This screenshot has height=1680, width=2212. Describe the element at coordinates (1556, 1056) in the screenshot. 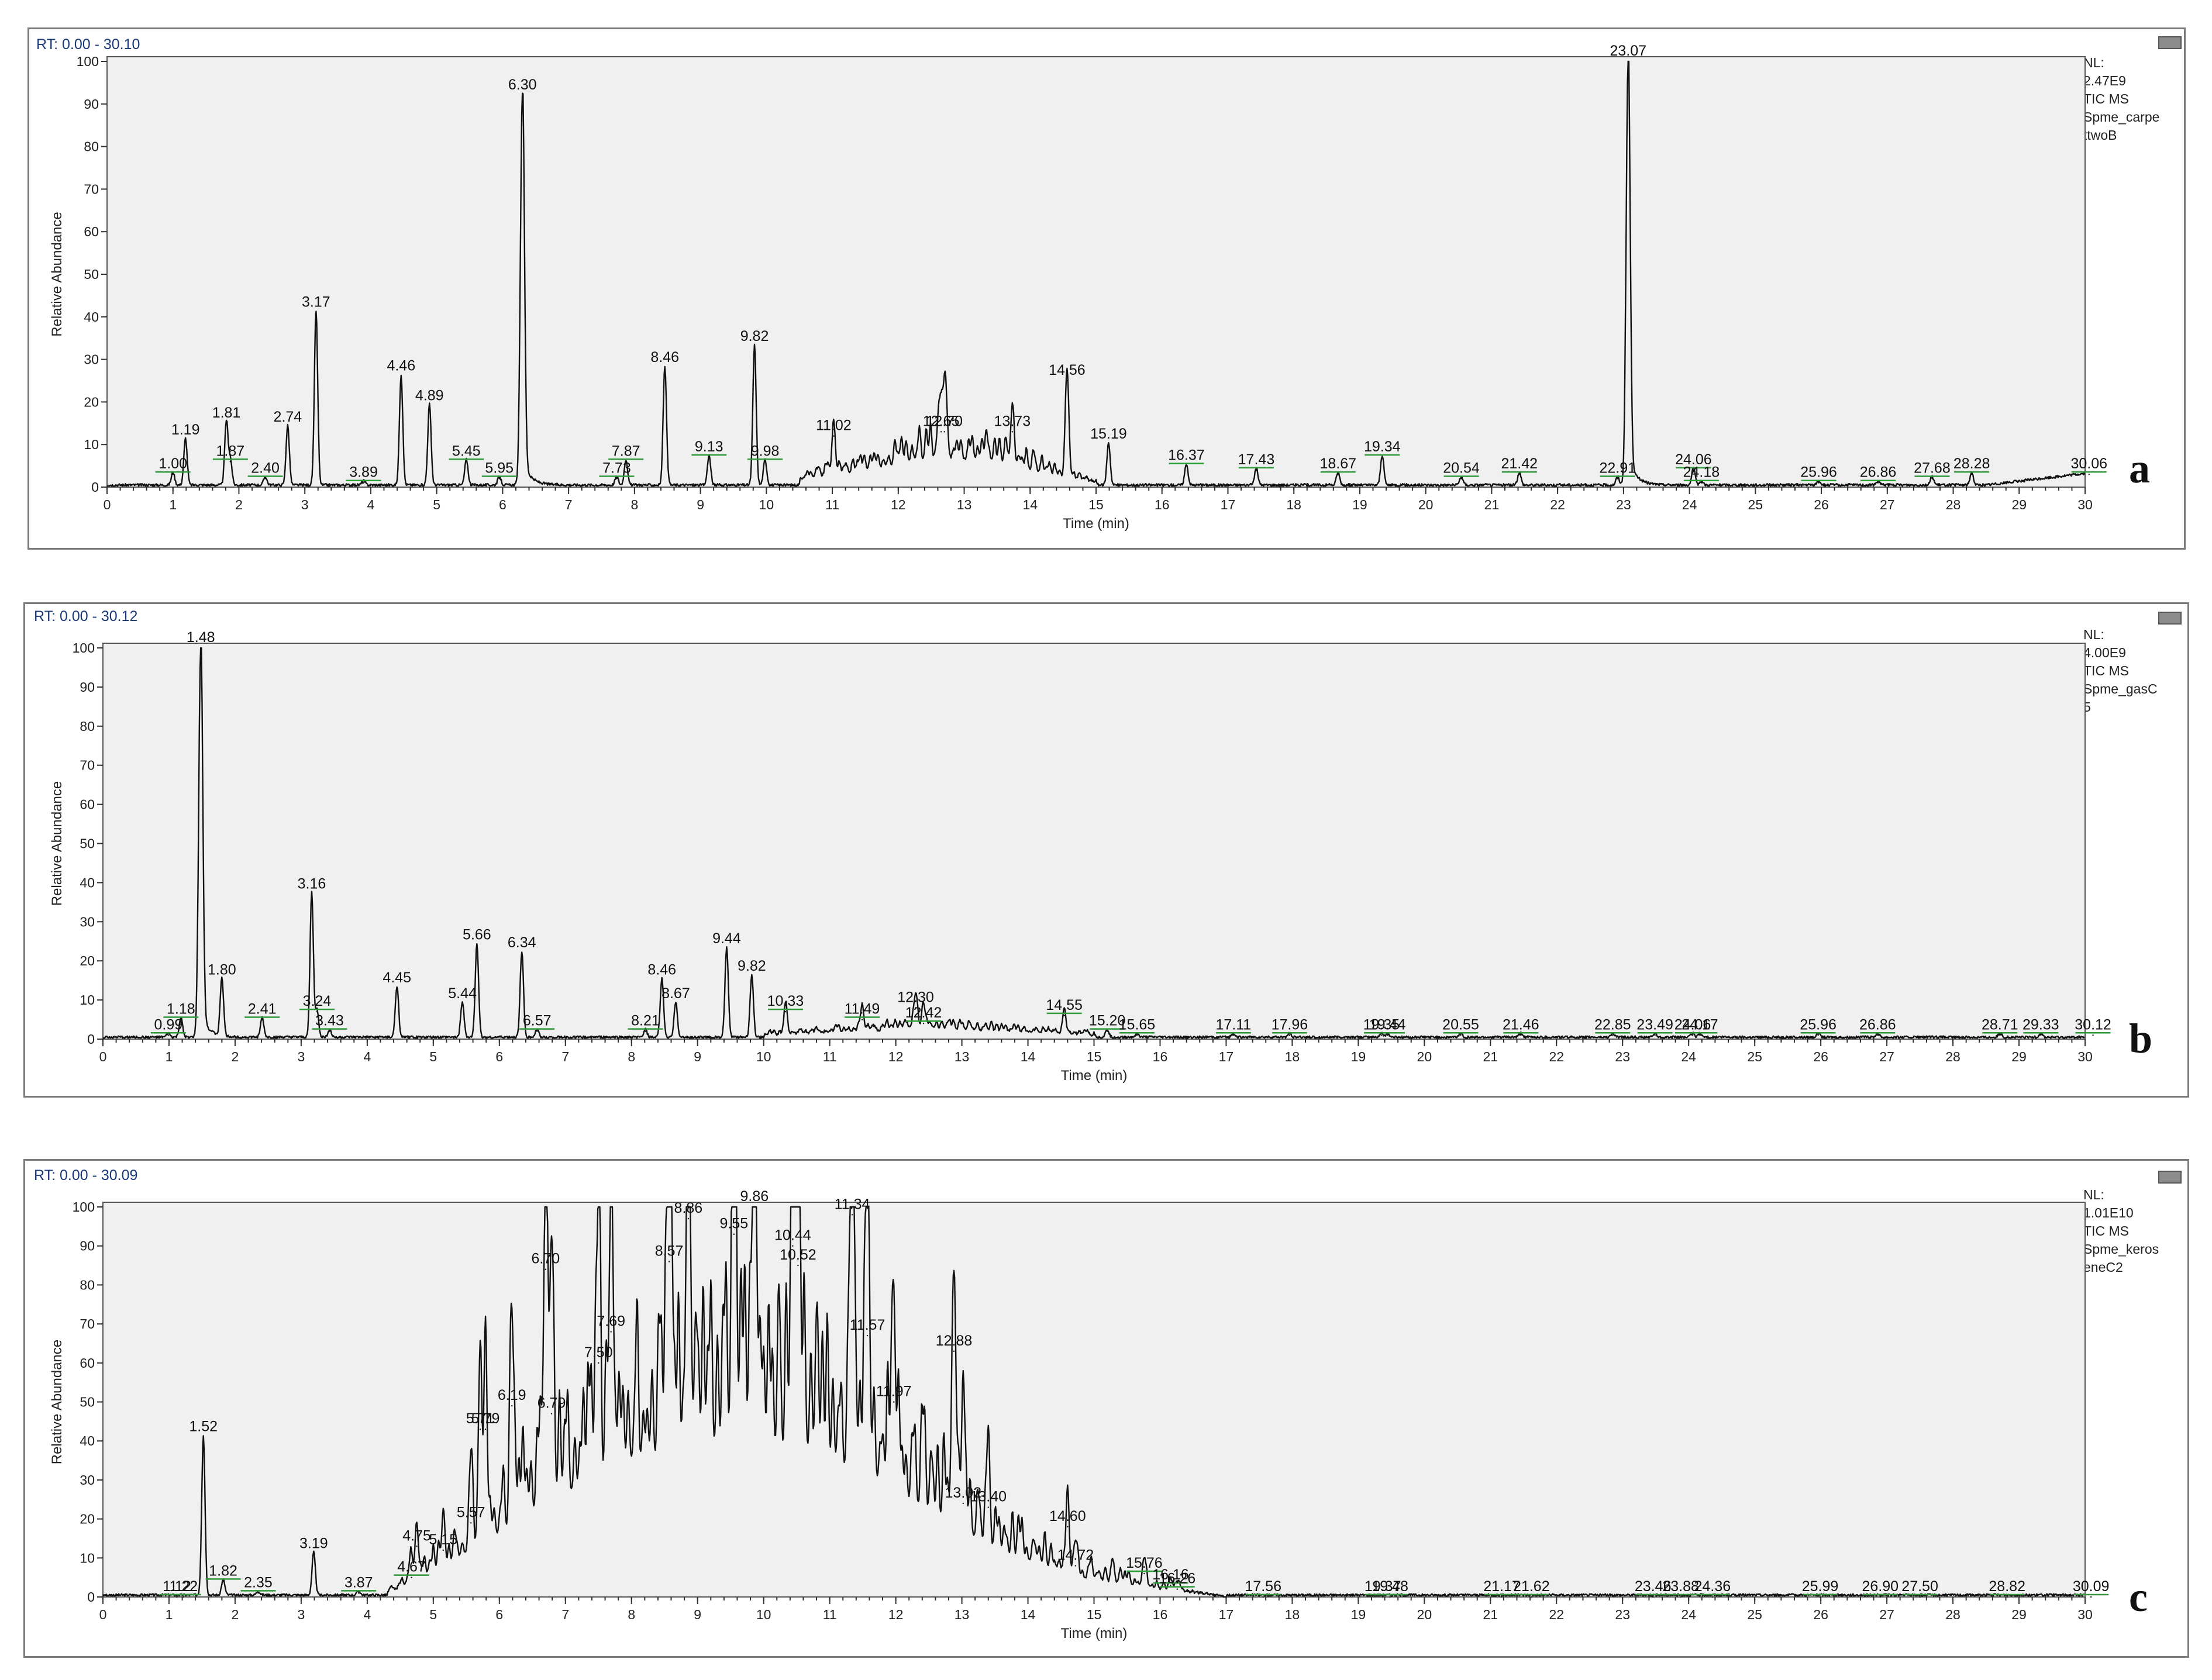

I see `x-tick-label: 22` at that location.